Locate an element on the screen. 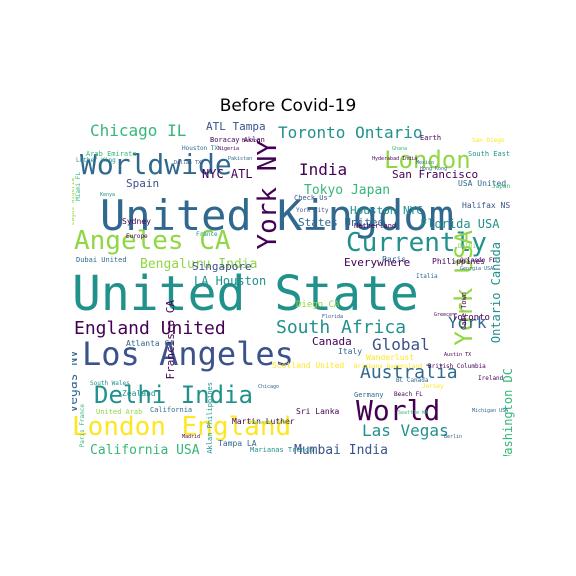 This screenshot has height=576, width=576. cloud-word: Washington DC is located at coordinates (508, 412).